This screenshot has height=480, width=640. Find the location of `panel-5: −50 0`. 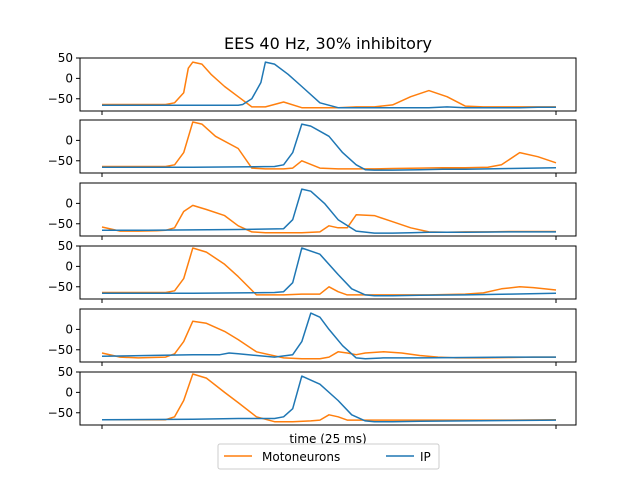

panel-5: −50 0 is located at coordinates (312, 337).